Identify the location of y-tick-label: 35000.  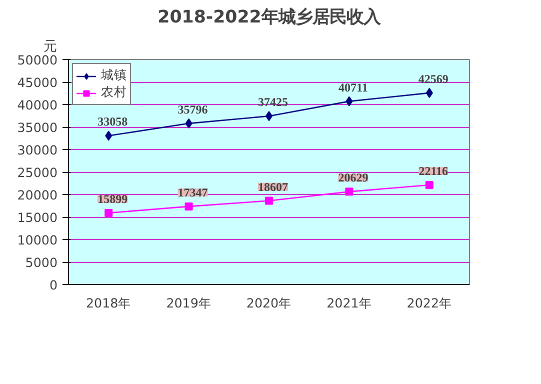
(37, 127).